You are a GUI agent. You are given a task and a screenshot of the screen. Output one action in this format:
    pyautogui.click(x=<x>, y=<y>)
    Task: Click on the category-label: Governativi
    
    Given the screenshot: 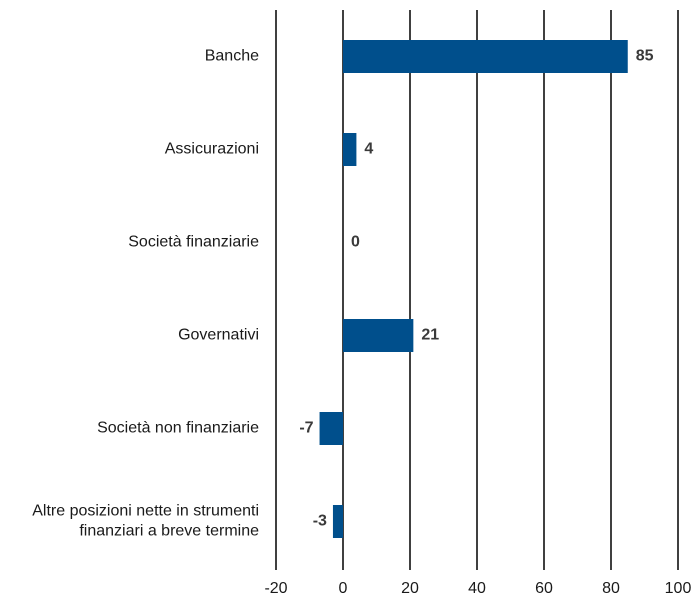 What is the action you would take?
    pyautogui.click(x=218, y=335)
    